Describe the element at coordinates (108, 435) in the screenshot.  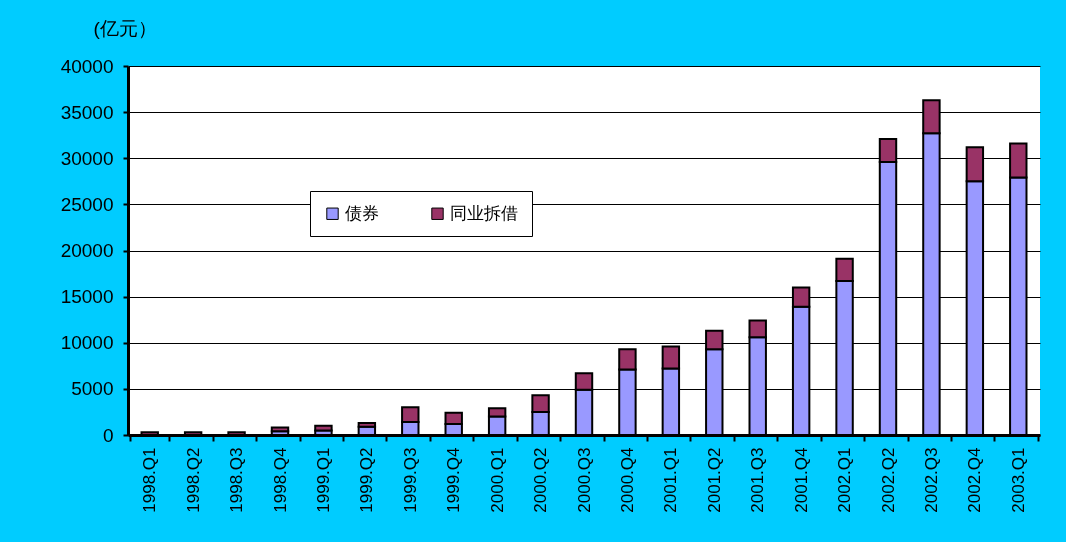
I see `y-tick-label: 0` at that location.